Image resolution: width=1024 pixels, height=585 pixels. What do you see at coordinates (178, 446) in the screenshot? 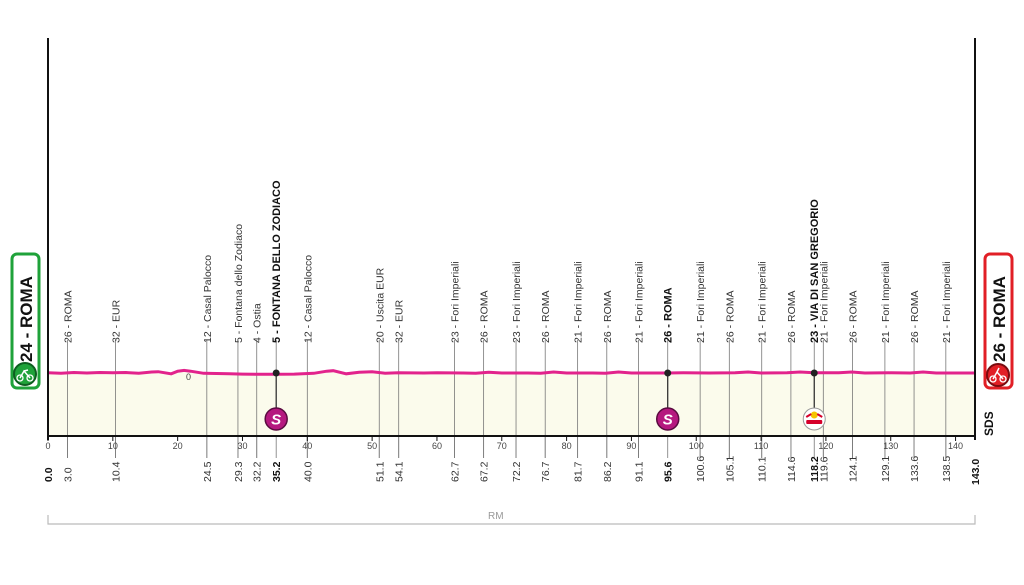
I see `x-tick-label: 20` at bounding box center [178, 446].